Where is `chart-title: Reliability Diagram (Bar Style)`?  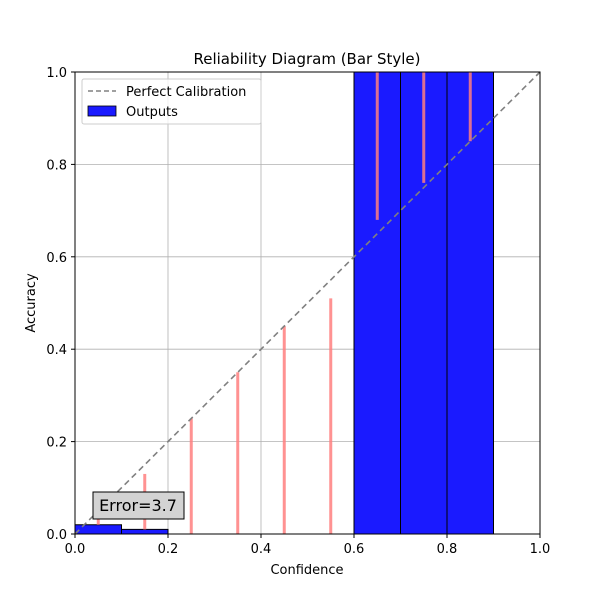 chart-title: Reliability Diagram (Bar Style) is located at coordinates (306, 59).